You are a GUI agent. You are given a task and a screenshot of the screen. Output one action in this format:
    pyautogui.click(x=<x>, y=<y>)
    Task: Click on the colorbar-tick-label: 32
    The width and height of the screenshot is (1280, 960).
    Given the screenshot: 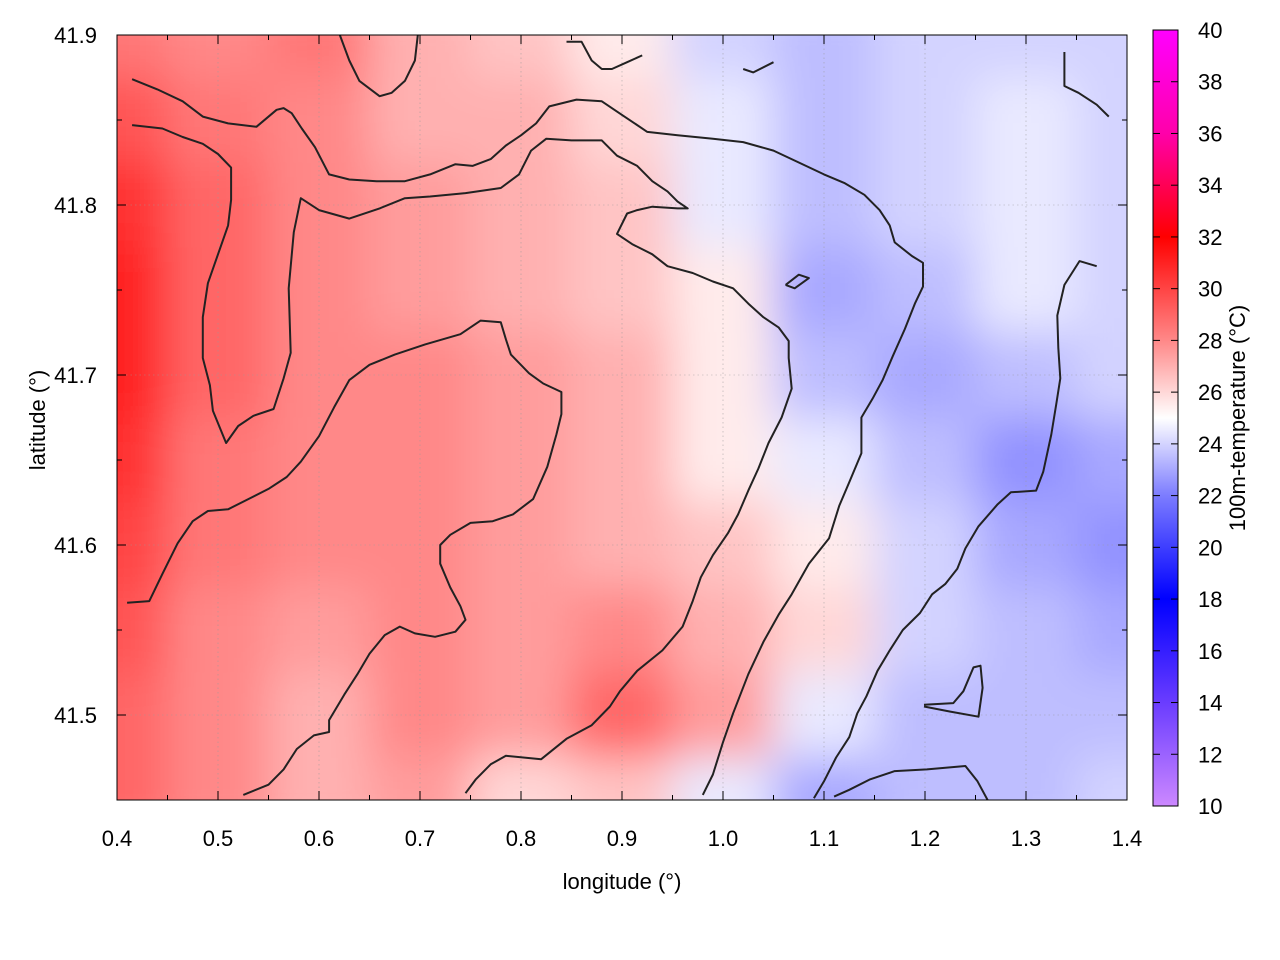 What is the action you would take?
    pyautogui.click(x=1210, y=237)
    